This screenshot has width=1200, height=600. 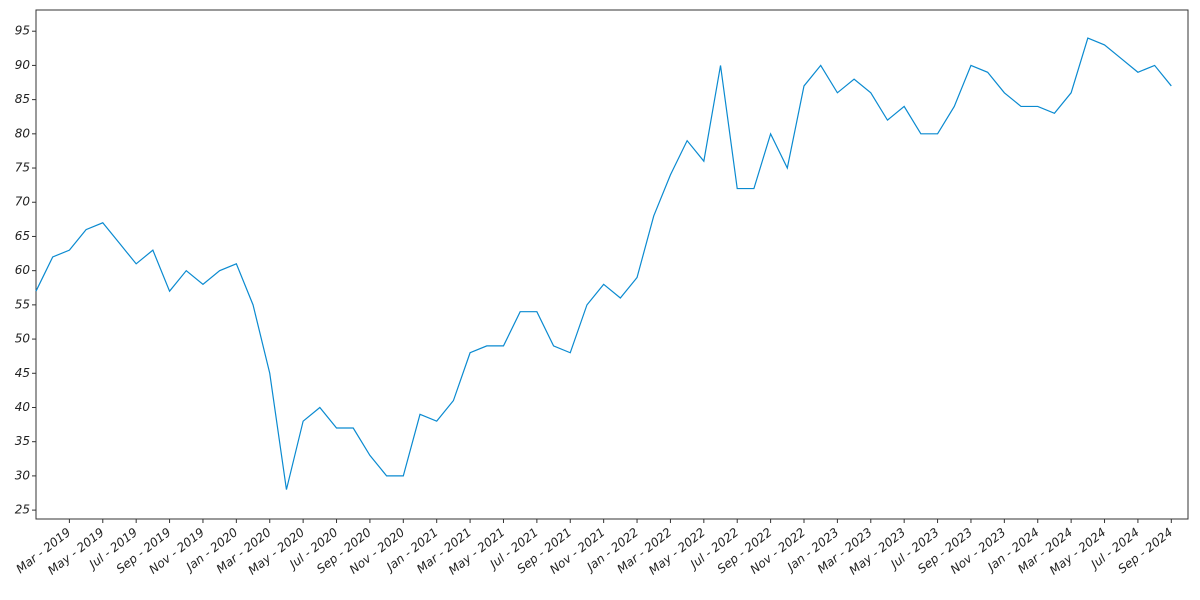 What do you see at coordinates (23, 202) in the screenshot?
I see `y-tick-label: 70` at bounding box center [23, 202].